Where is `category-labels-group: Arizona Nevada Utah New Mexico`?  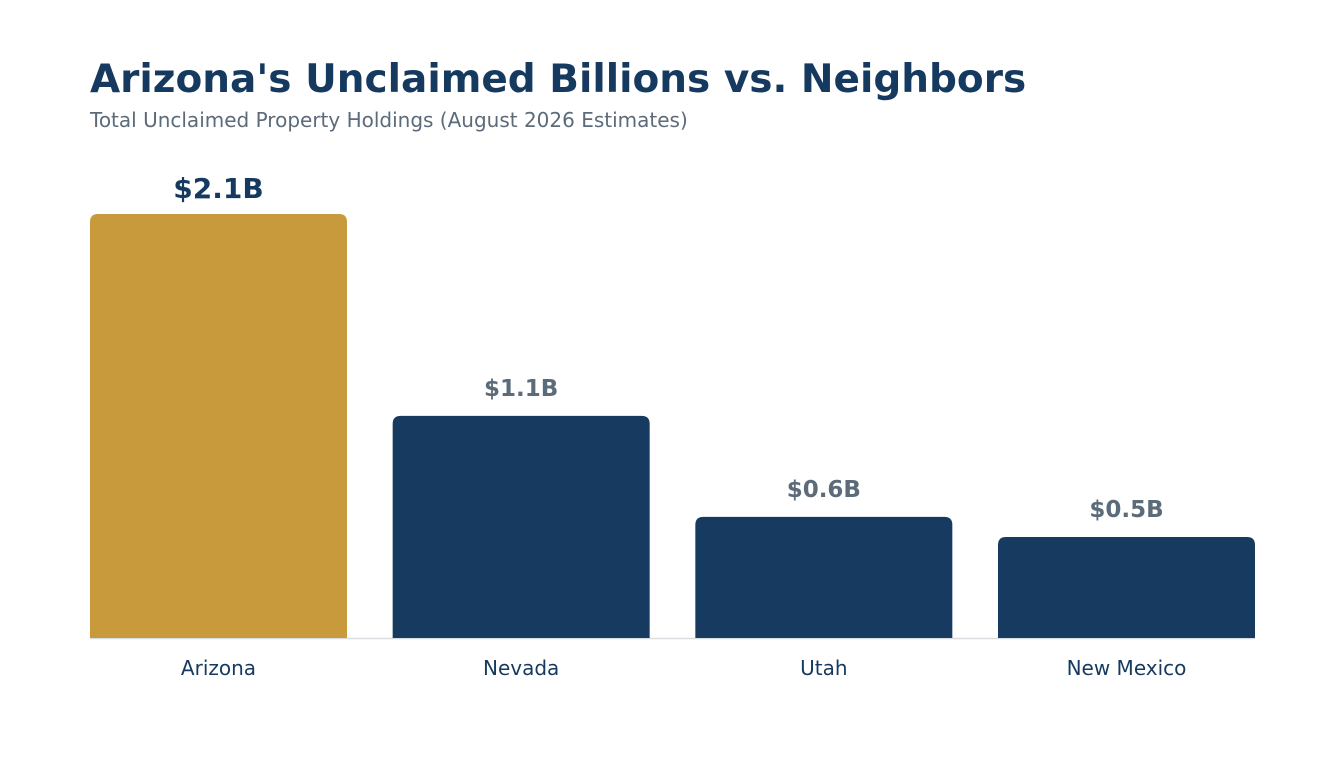
category-labels-group: Arizona Nevada Utah New Mexico is located at coordinates (683, 668).